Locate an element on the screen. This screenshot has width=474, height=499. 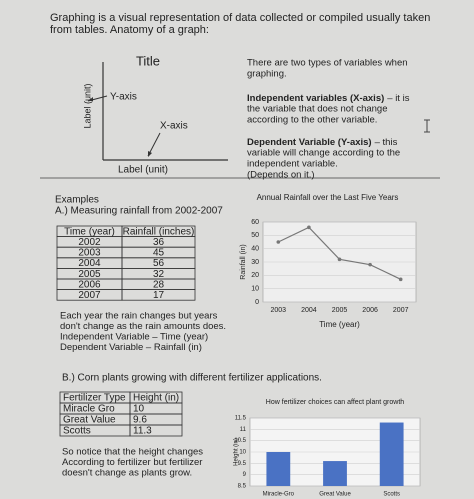
term-line: the variable that does not change is located at coordinates (317, 109).